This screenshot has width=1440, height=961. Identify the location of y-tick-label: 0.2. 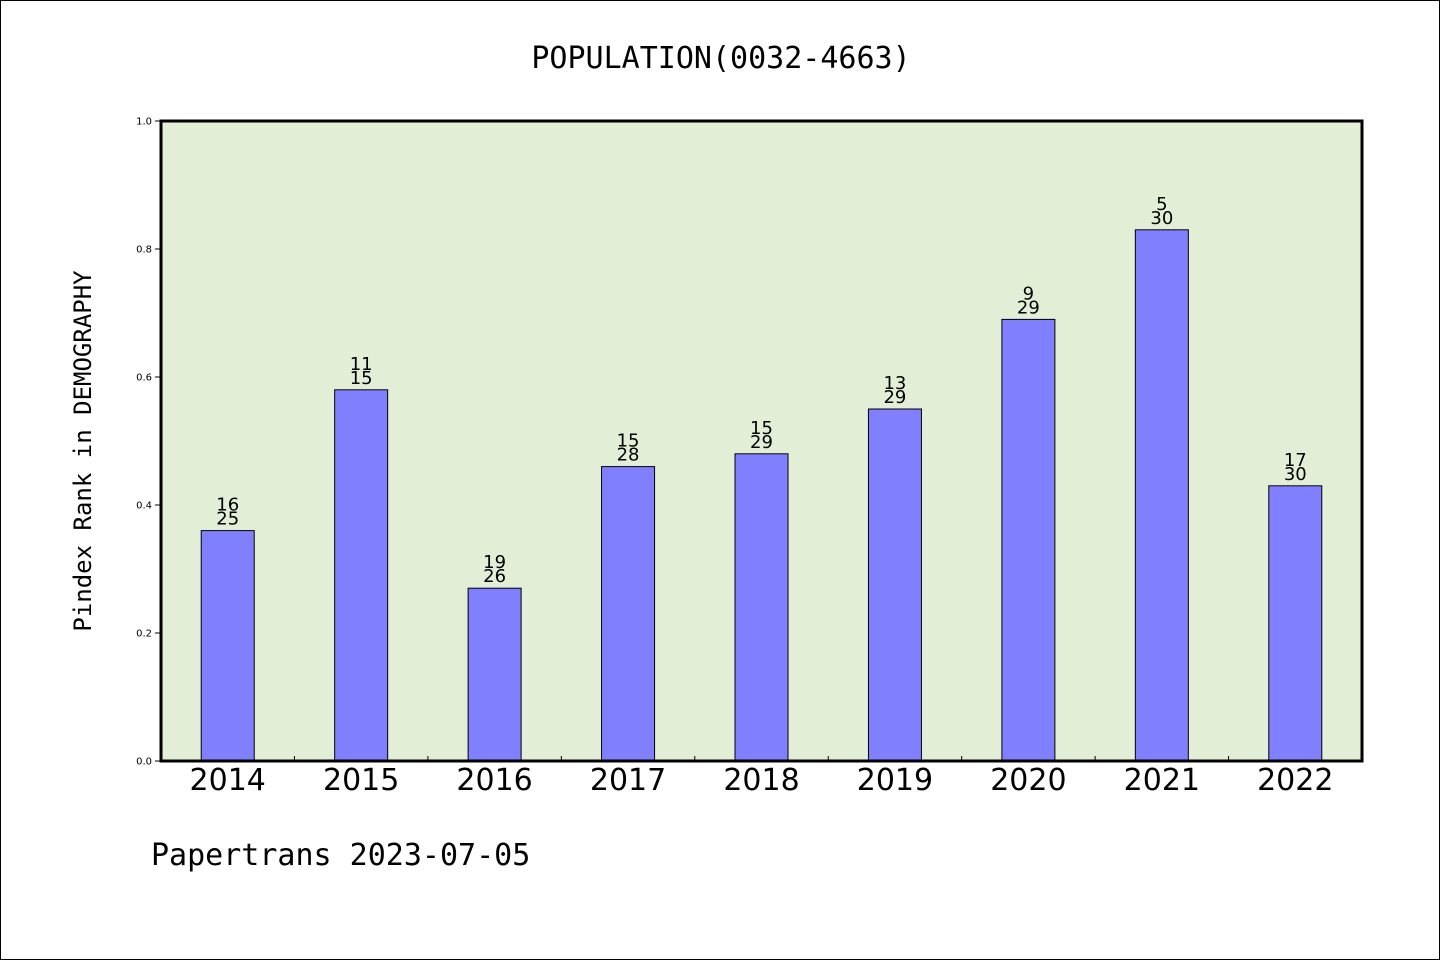
(144, 634).